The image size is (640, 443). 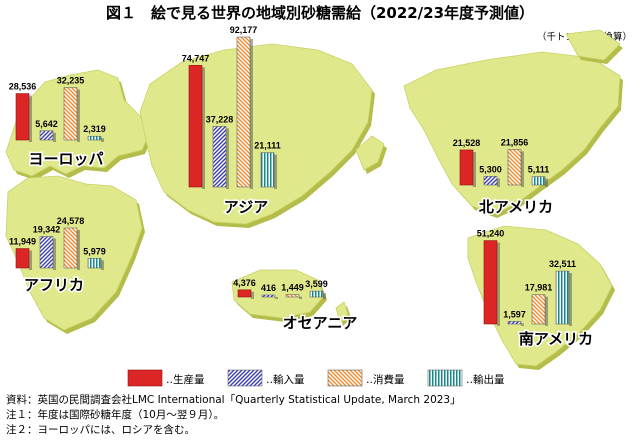 I want to click on data-label: 3,599, so click(x=316, y=284).